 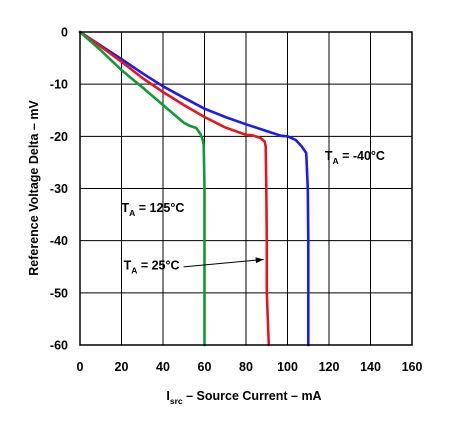 What do you see at coordinates (355, 157) in the screenshot?
I see `series-label-0: TA = -40°C` at bounding box center [355, 157].